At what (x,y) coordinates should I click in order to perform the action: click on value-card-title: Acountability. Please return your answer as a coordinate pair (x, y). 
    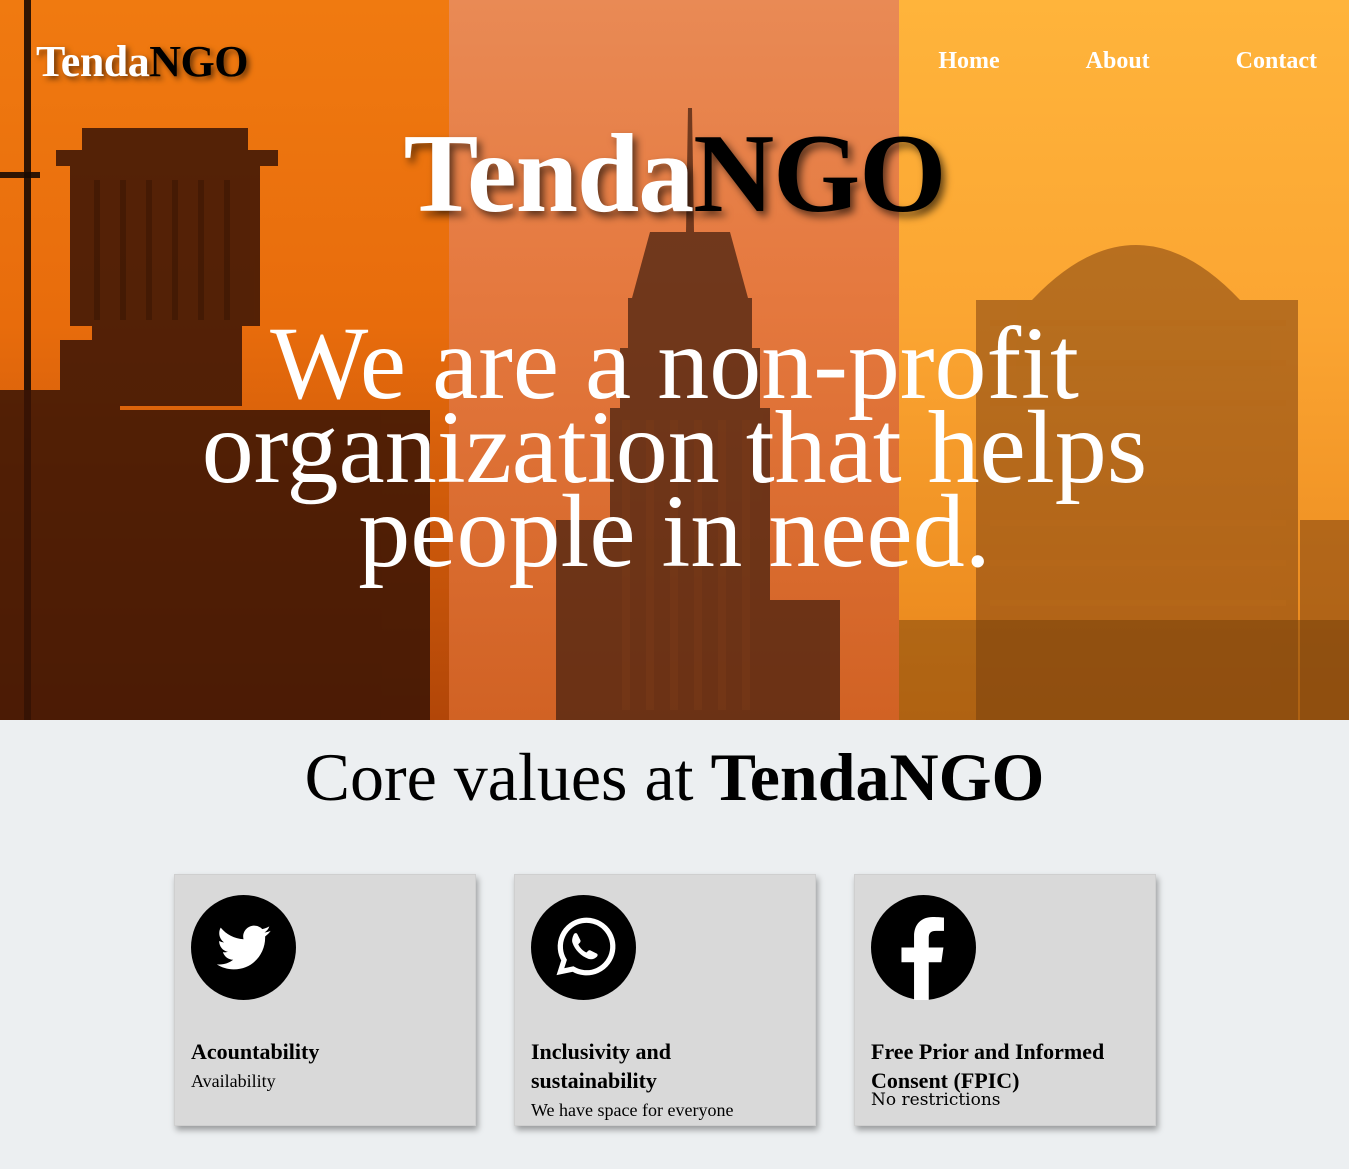
    Looking at the image, I should click on (326, 1051).